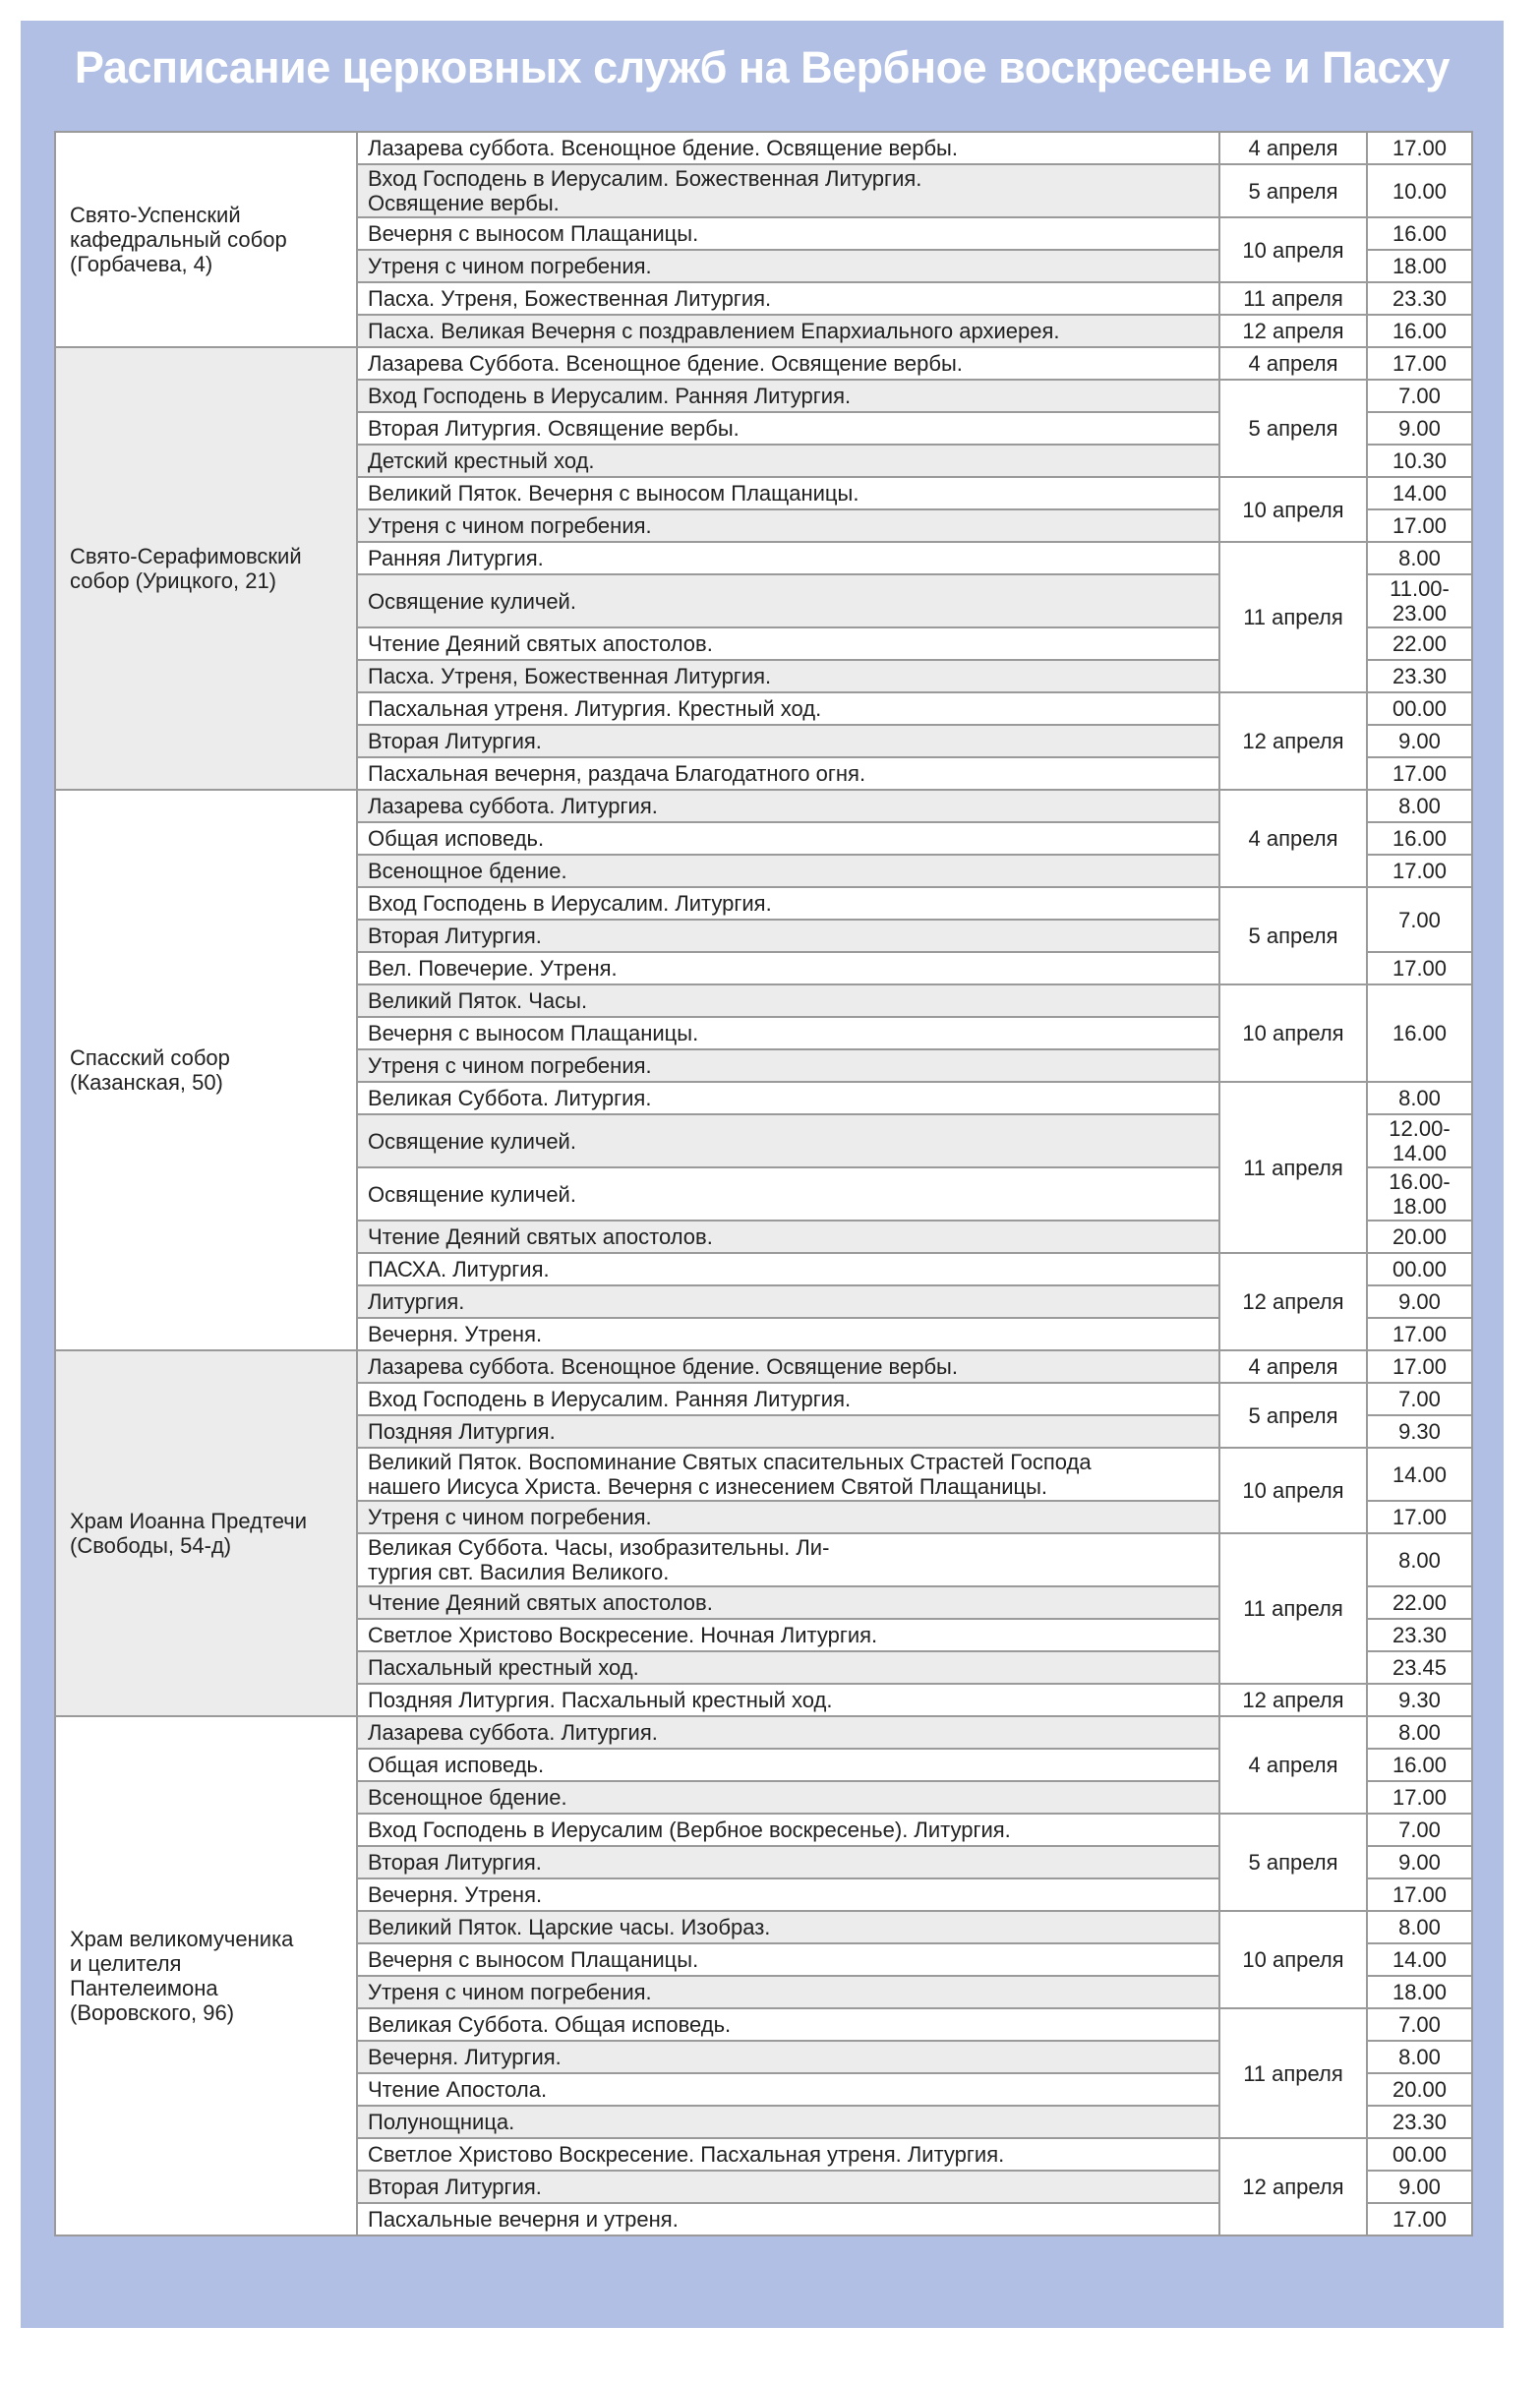 The height and width of the screenshot is (2384, 1540). Describe the element at coordinates (1420, 1140) in the screenshot. I see `service-time: 12.00- 14.00` at that location.